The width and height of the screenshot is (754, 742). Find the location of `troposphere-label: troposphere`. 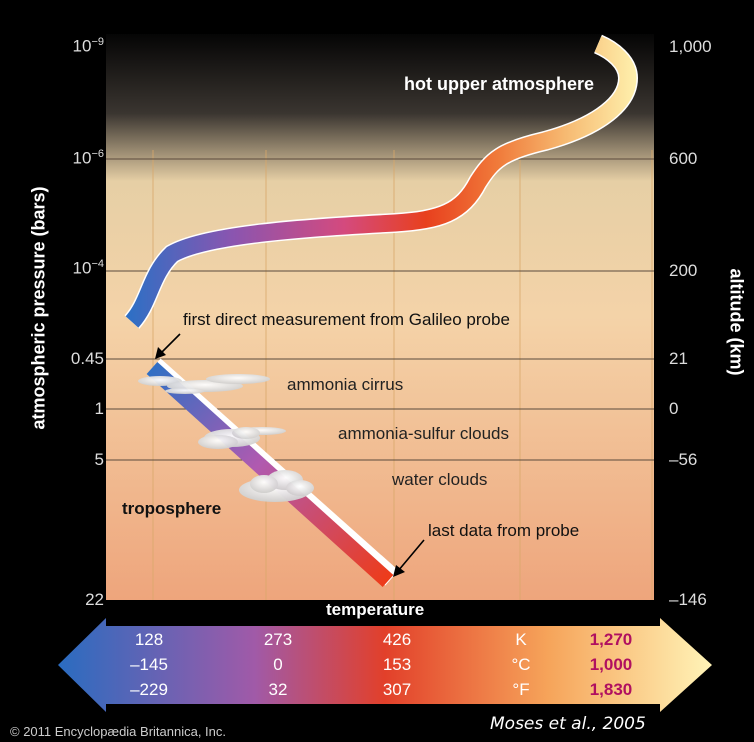

troposphere-label: troposphere is located at coordinates (172, 508).